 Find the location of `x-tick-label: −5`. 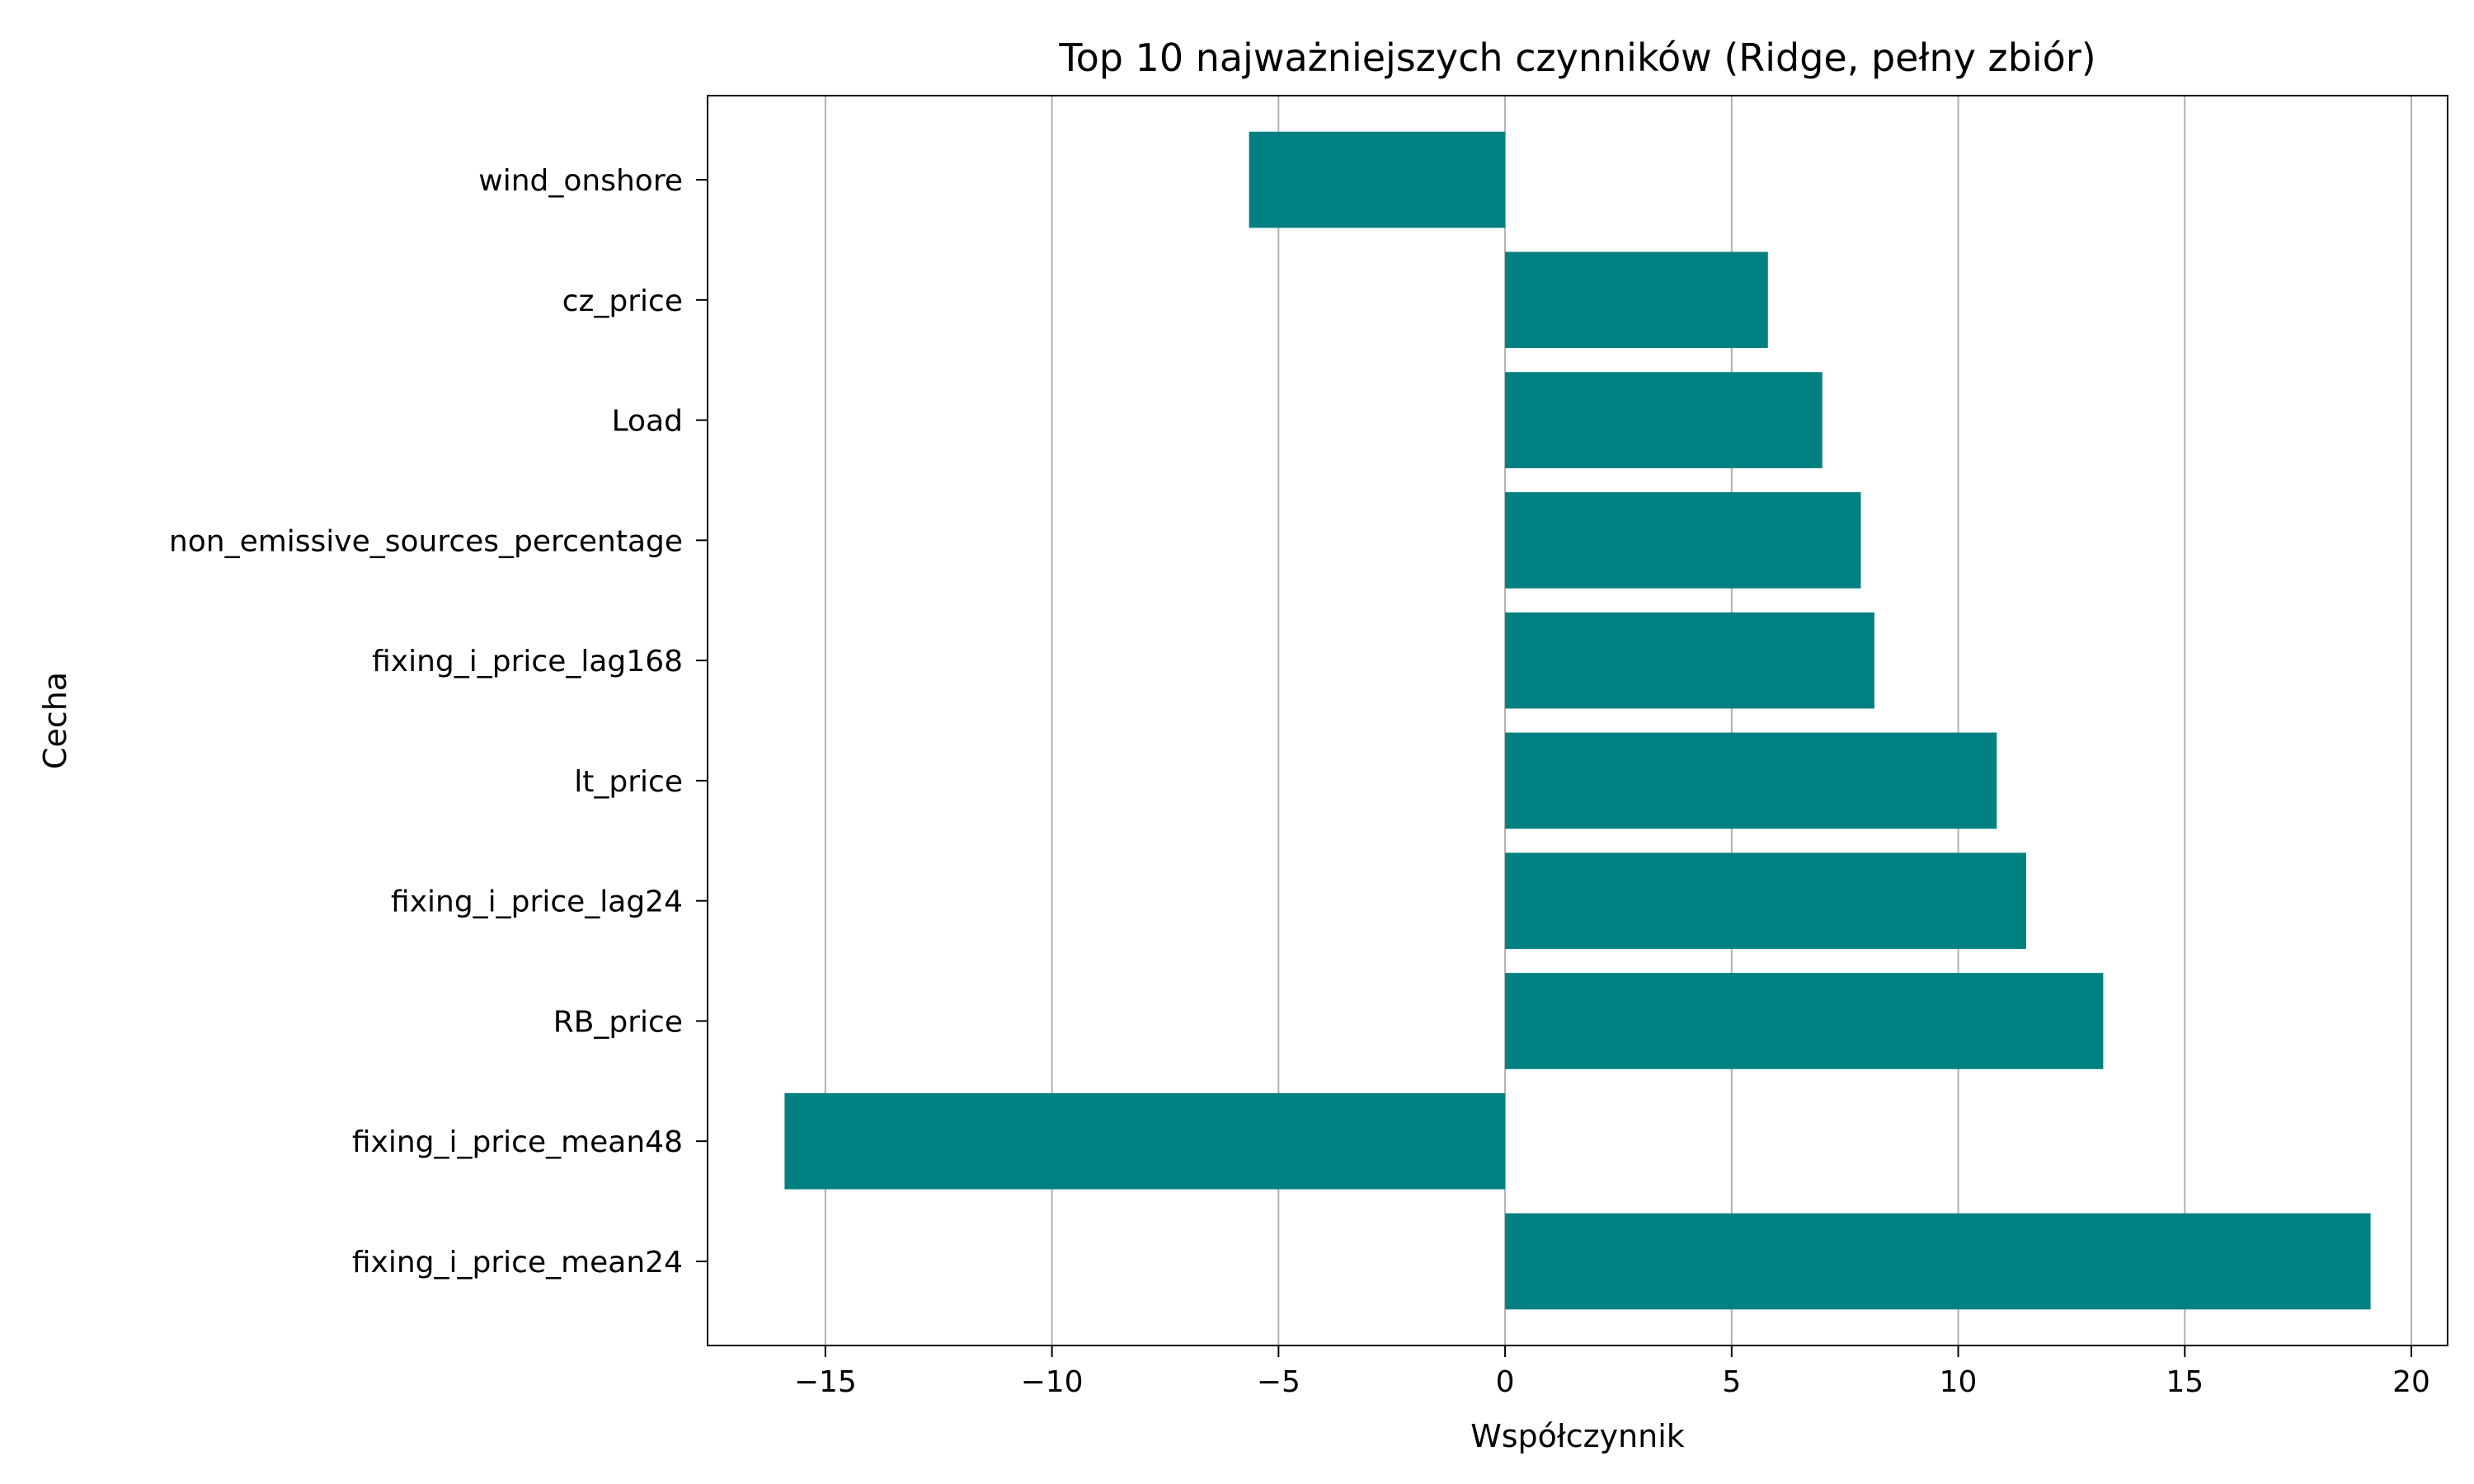

x-tick-label: −5 is located at coordinates (1278, 1382).